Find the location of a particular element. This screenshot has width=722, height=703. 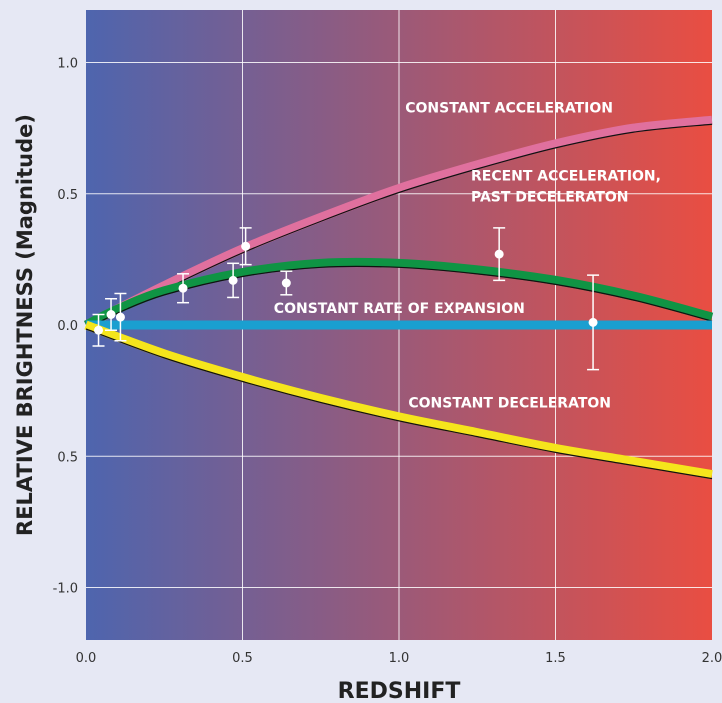

series-recent-acceleration-past-deceleraton is located at coordinates (398, 293).